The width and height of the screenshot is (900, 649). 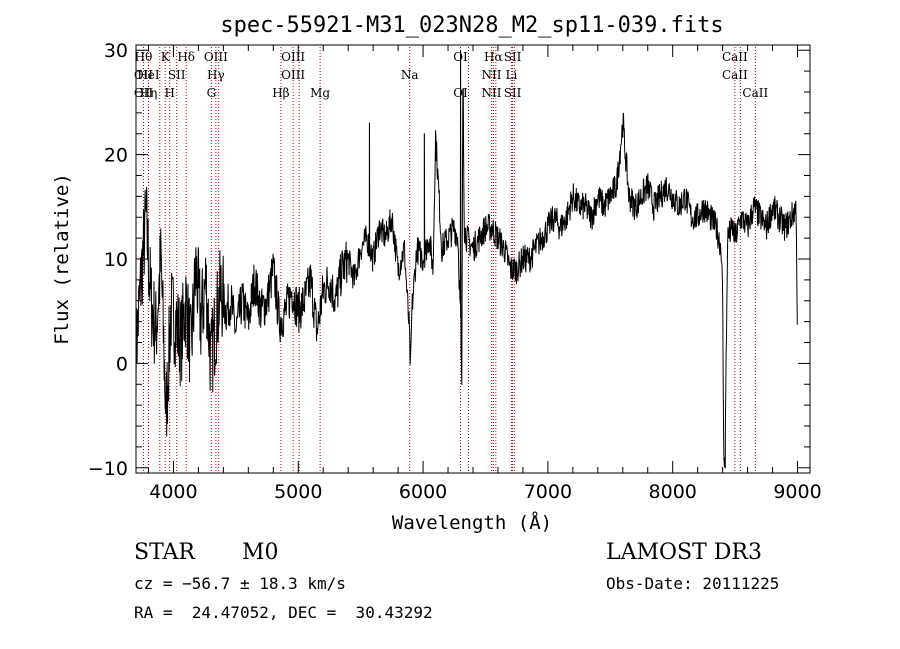 What do you see at coordinates (684, 552) in the screenshot?
I see `survey-name: LAMOST DR3` at bounding box center [684, 552].